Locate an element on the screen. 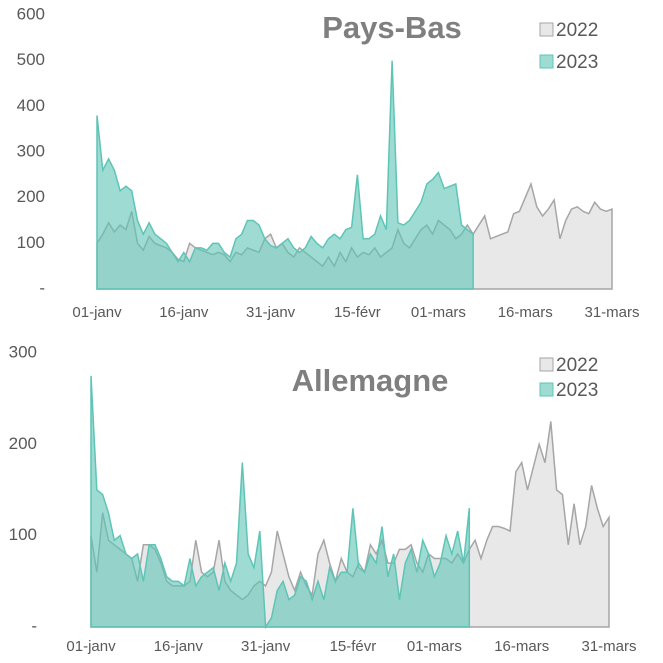 The width and height of the screenshot is (663, 663). chart-title: Allemagne is located at coordinates (370, 380).